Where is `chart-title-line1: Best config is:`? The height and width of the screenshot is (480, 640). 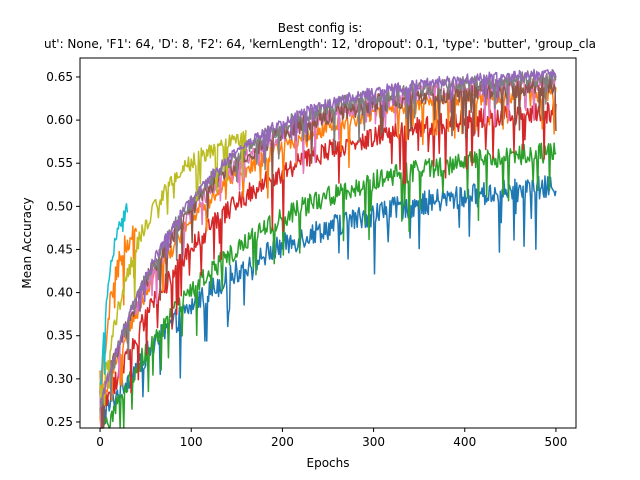 chart-title-line1: Best config is: is located at coordinates (320, 28).